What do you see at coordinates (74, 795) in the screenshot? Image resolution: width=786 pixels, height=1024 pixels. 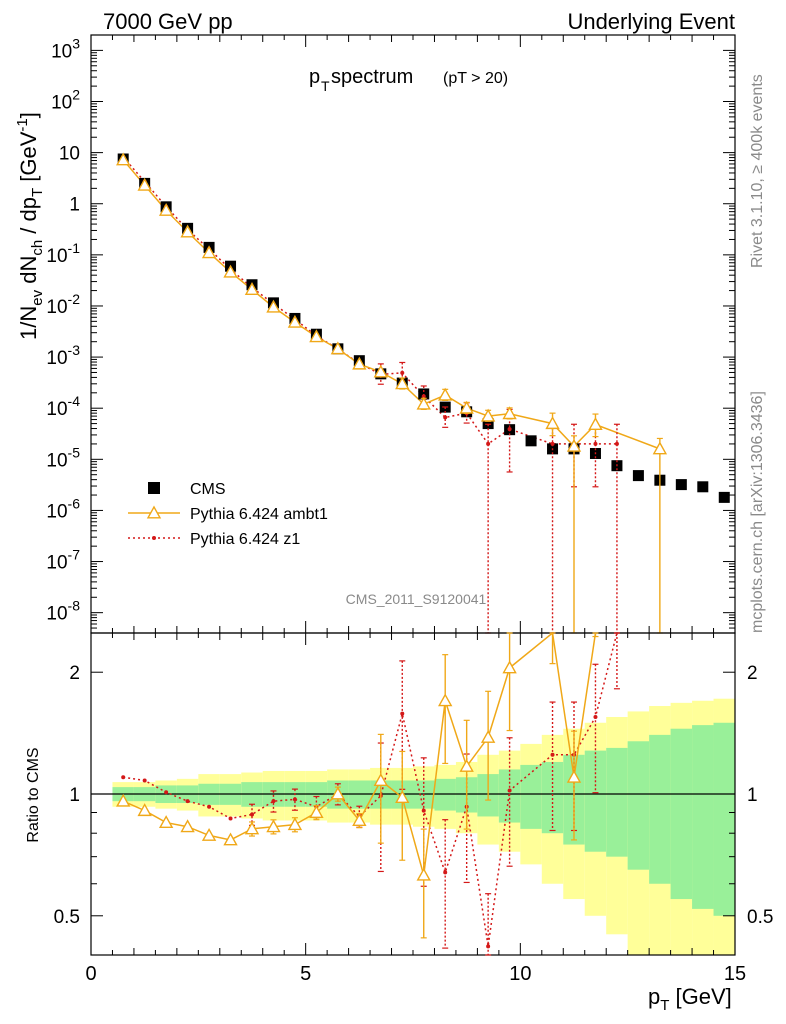 I see `ratio-y-tick-label: 1` at bounding box center [74, 795].